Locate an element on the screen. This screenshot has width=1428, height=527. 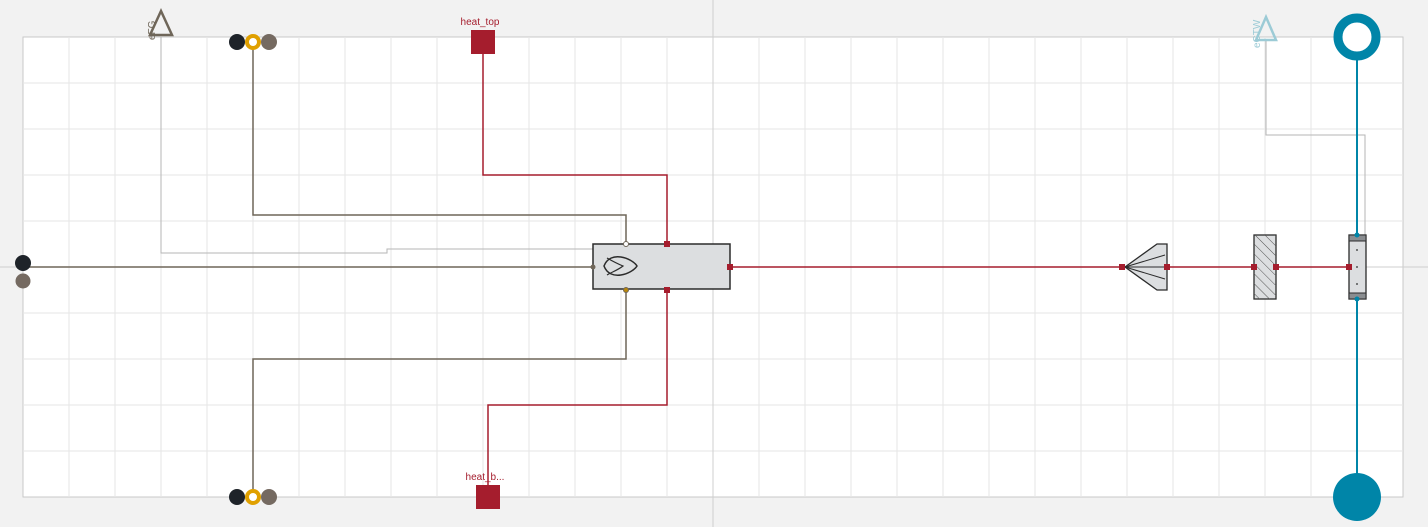
heat-connector-top is located at coordinates (667, 244).